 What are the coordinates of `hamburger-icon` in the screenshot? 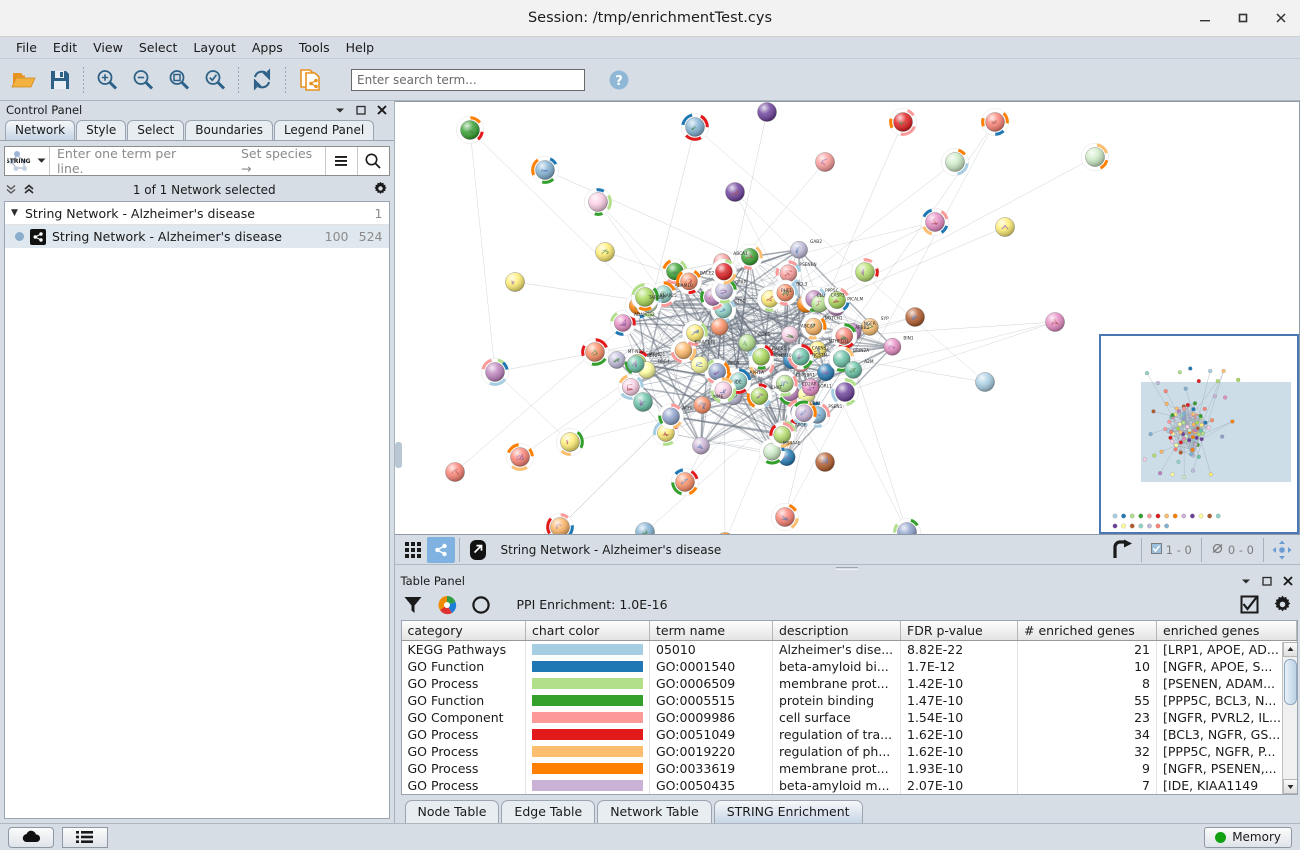 It's located at (340, 161).